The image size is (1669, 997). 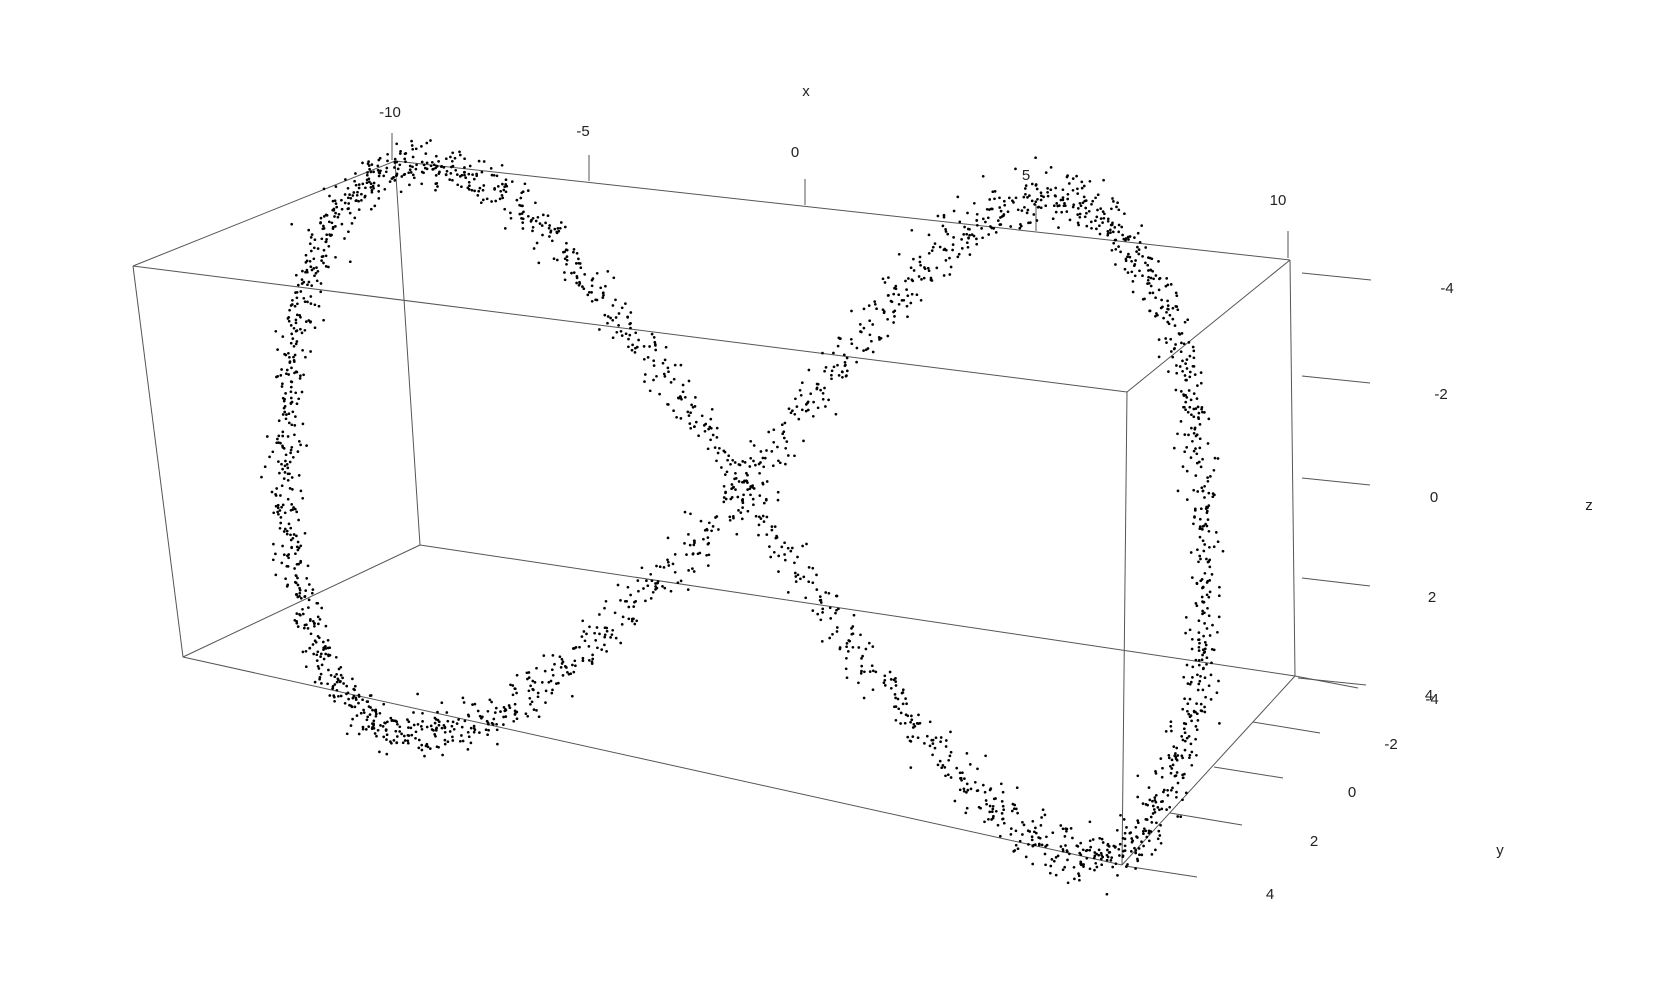 I want to click on z-tick-label: -4, so click(x=1446, y=288).